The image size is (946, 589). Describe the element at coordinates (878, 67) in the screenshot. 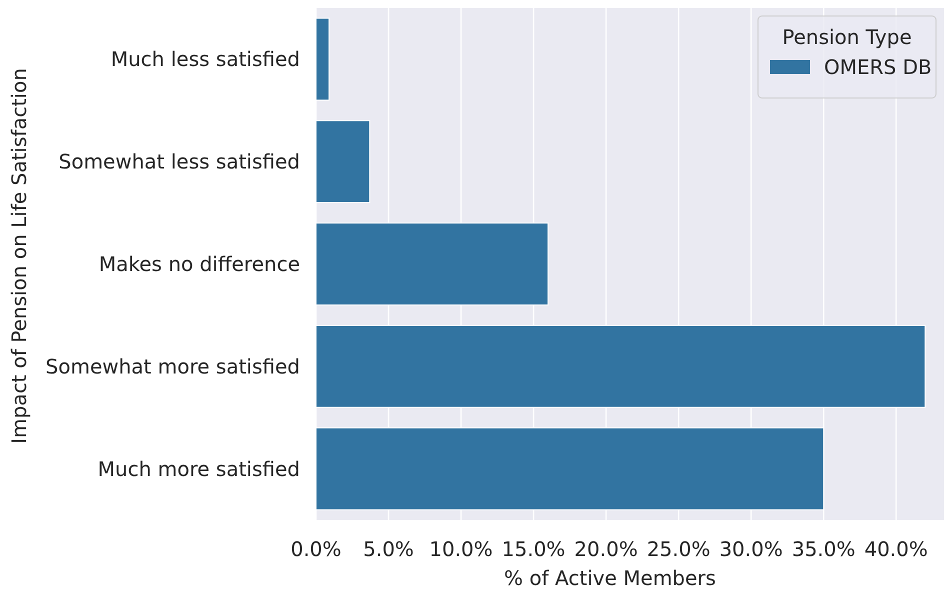

I see `legend-label: OMERS DB` at that location.